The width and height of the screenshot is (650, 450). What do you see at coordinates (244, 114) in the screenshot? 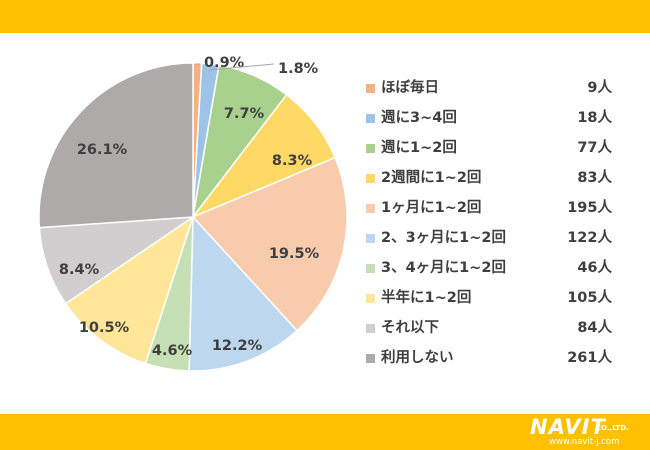
I see `slice-percent-label: 7.7%` at bounding box center [244, 114].